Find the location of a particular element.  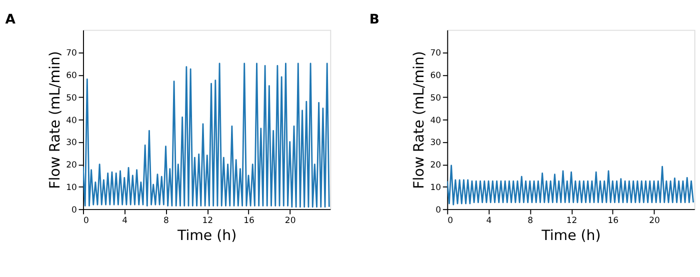

chart-title: B is located at coordinates (374, 20).